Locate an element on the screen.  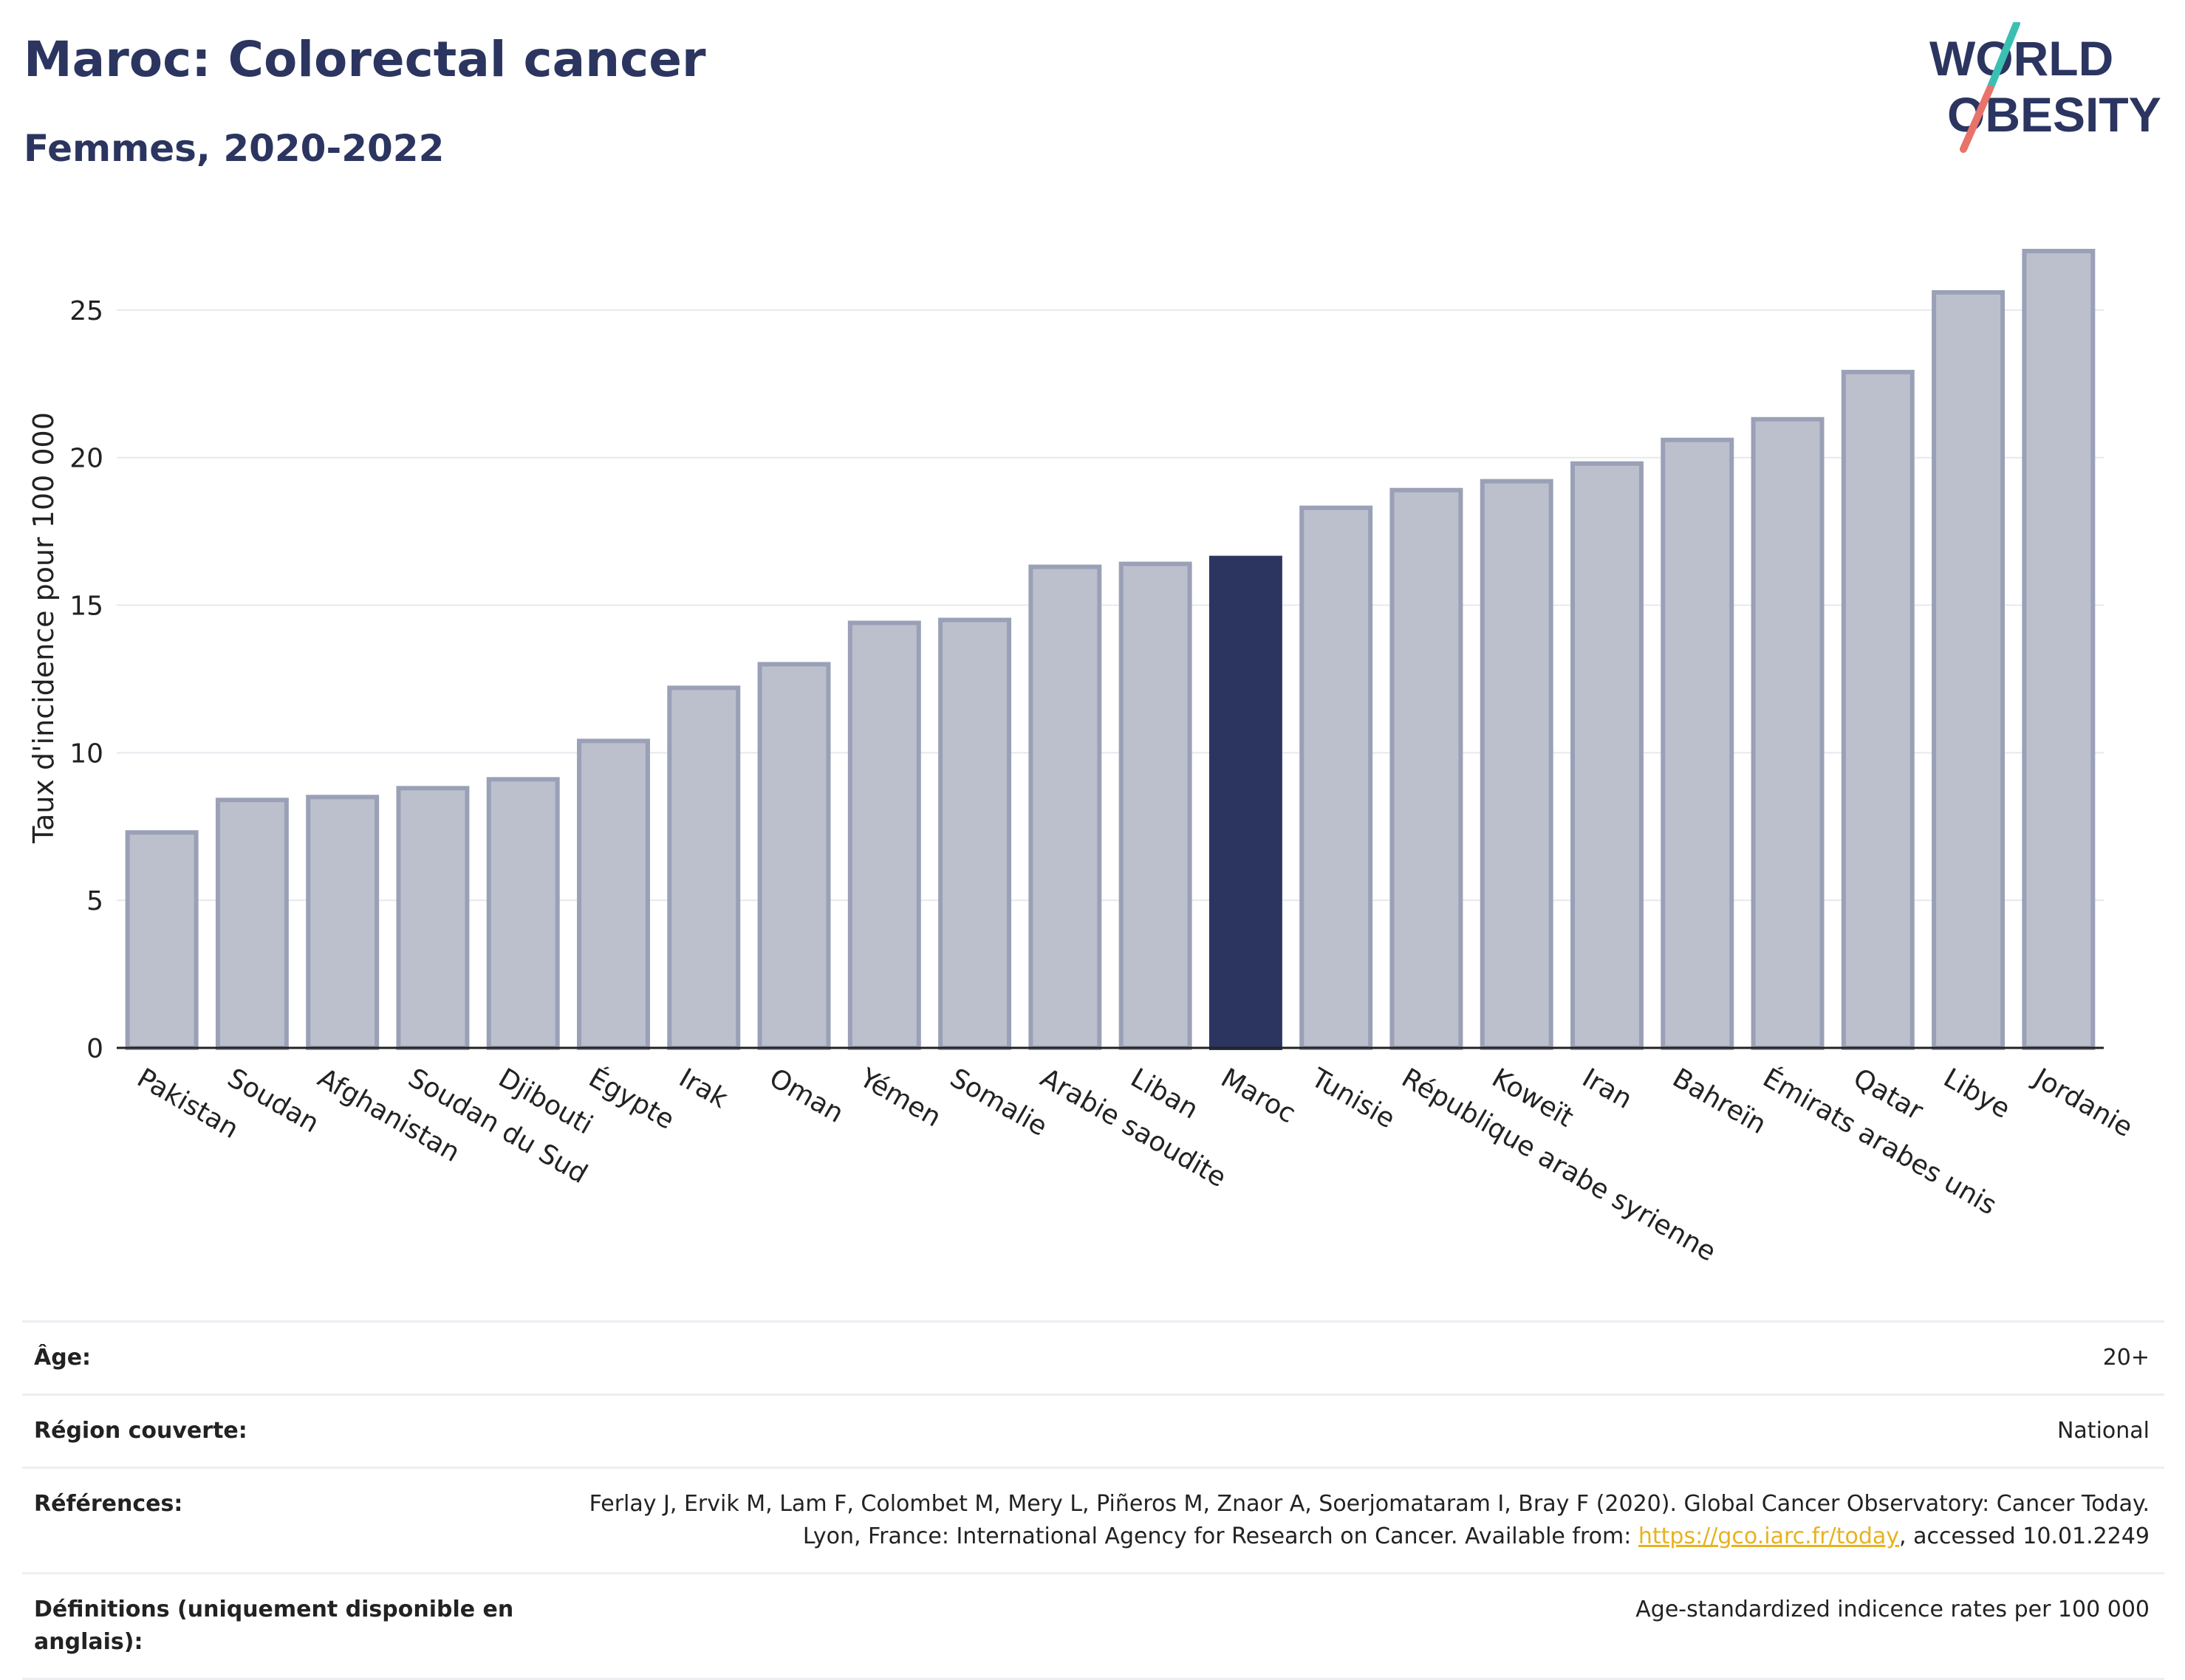
y-axis-label: Taux d'incidence pour 100 000 is located at coordinates (43, 628).